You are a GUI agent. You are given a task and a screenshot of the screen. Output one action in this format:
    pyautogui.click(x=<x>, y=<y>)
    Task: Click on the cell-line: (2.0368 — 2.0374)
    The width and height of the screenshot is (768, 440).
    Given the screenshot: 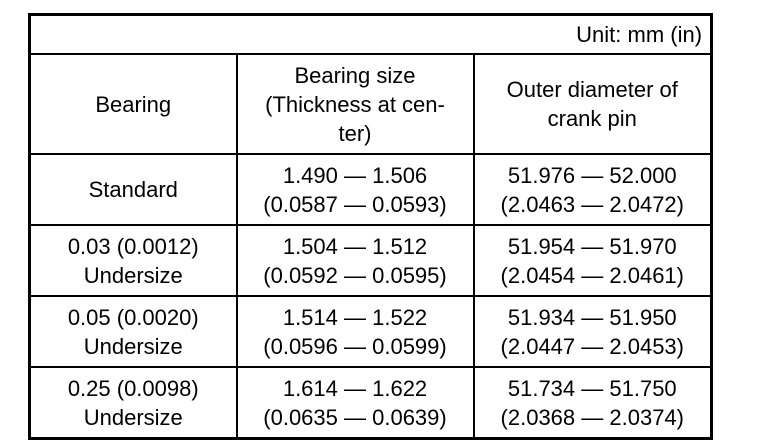 What is the action you would take?
    pyautogui.click(x=592, y=417)
    